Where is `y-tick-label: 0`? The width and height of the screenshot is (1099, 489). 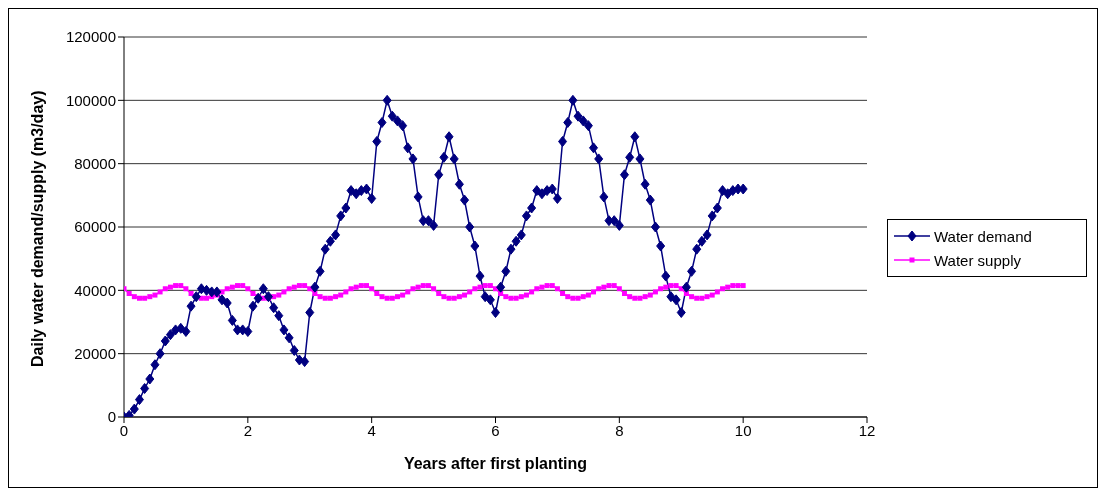
y-tick-label: 0 is located at coordinates (111, 417).